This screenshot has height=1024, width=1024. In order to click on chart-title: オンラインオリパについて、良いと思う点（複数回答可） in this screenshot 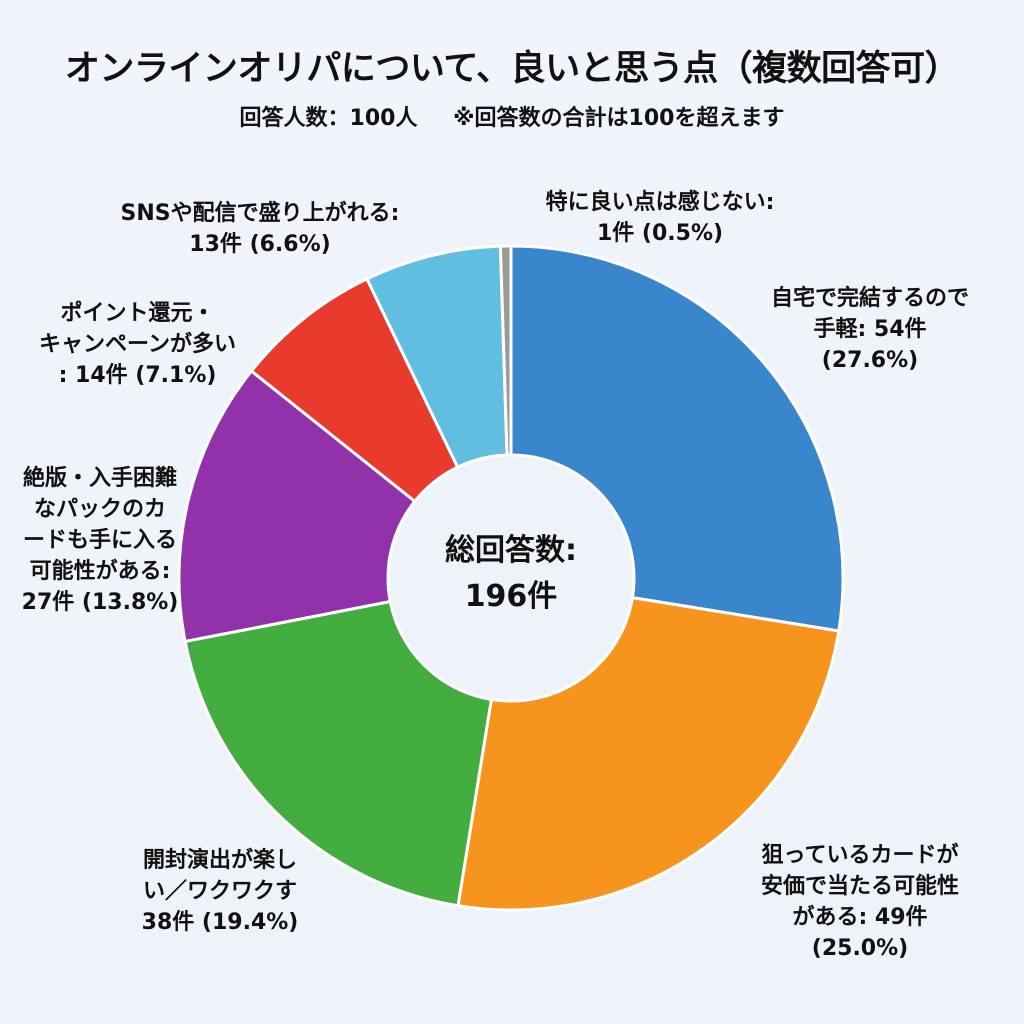, I will do `click(512, 69)`.